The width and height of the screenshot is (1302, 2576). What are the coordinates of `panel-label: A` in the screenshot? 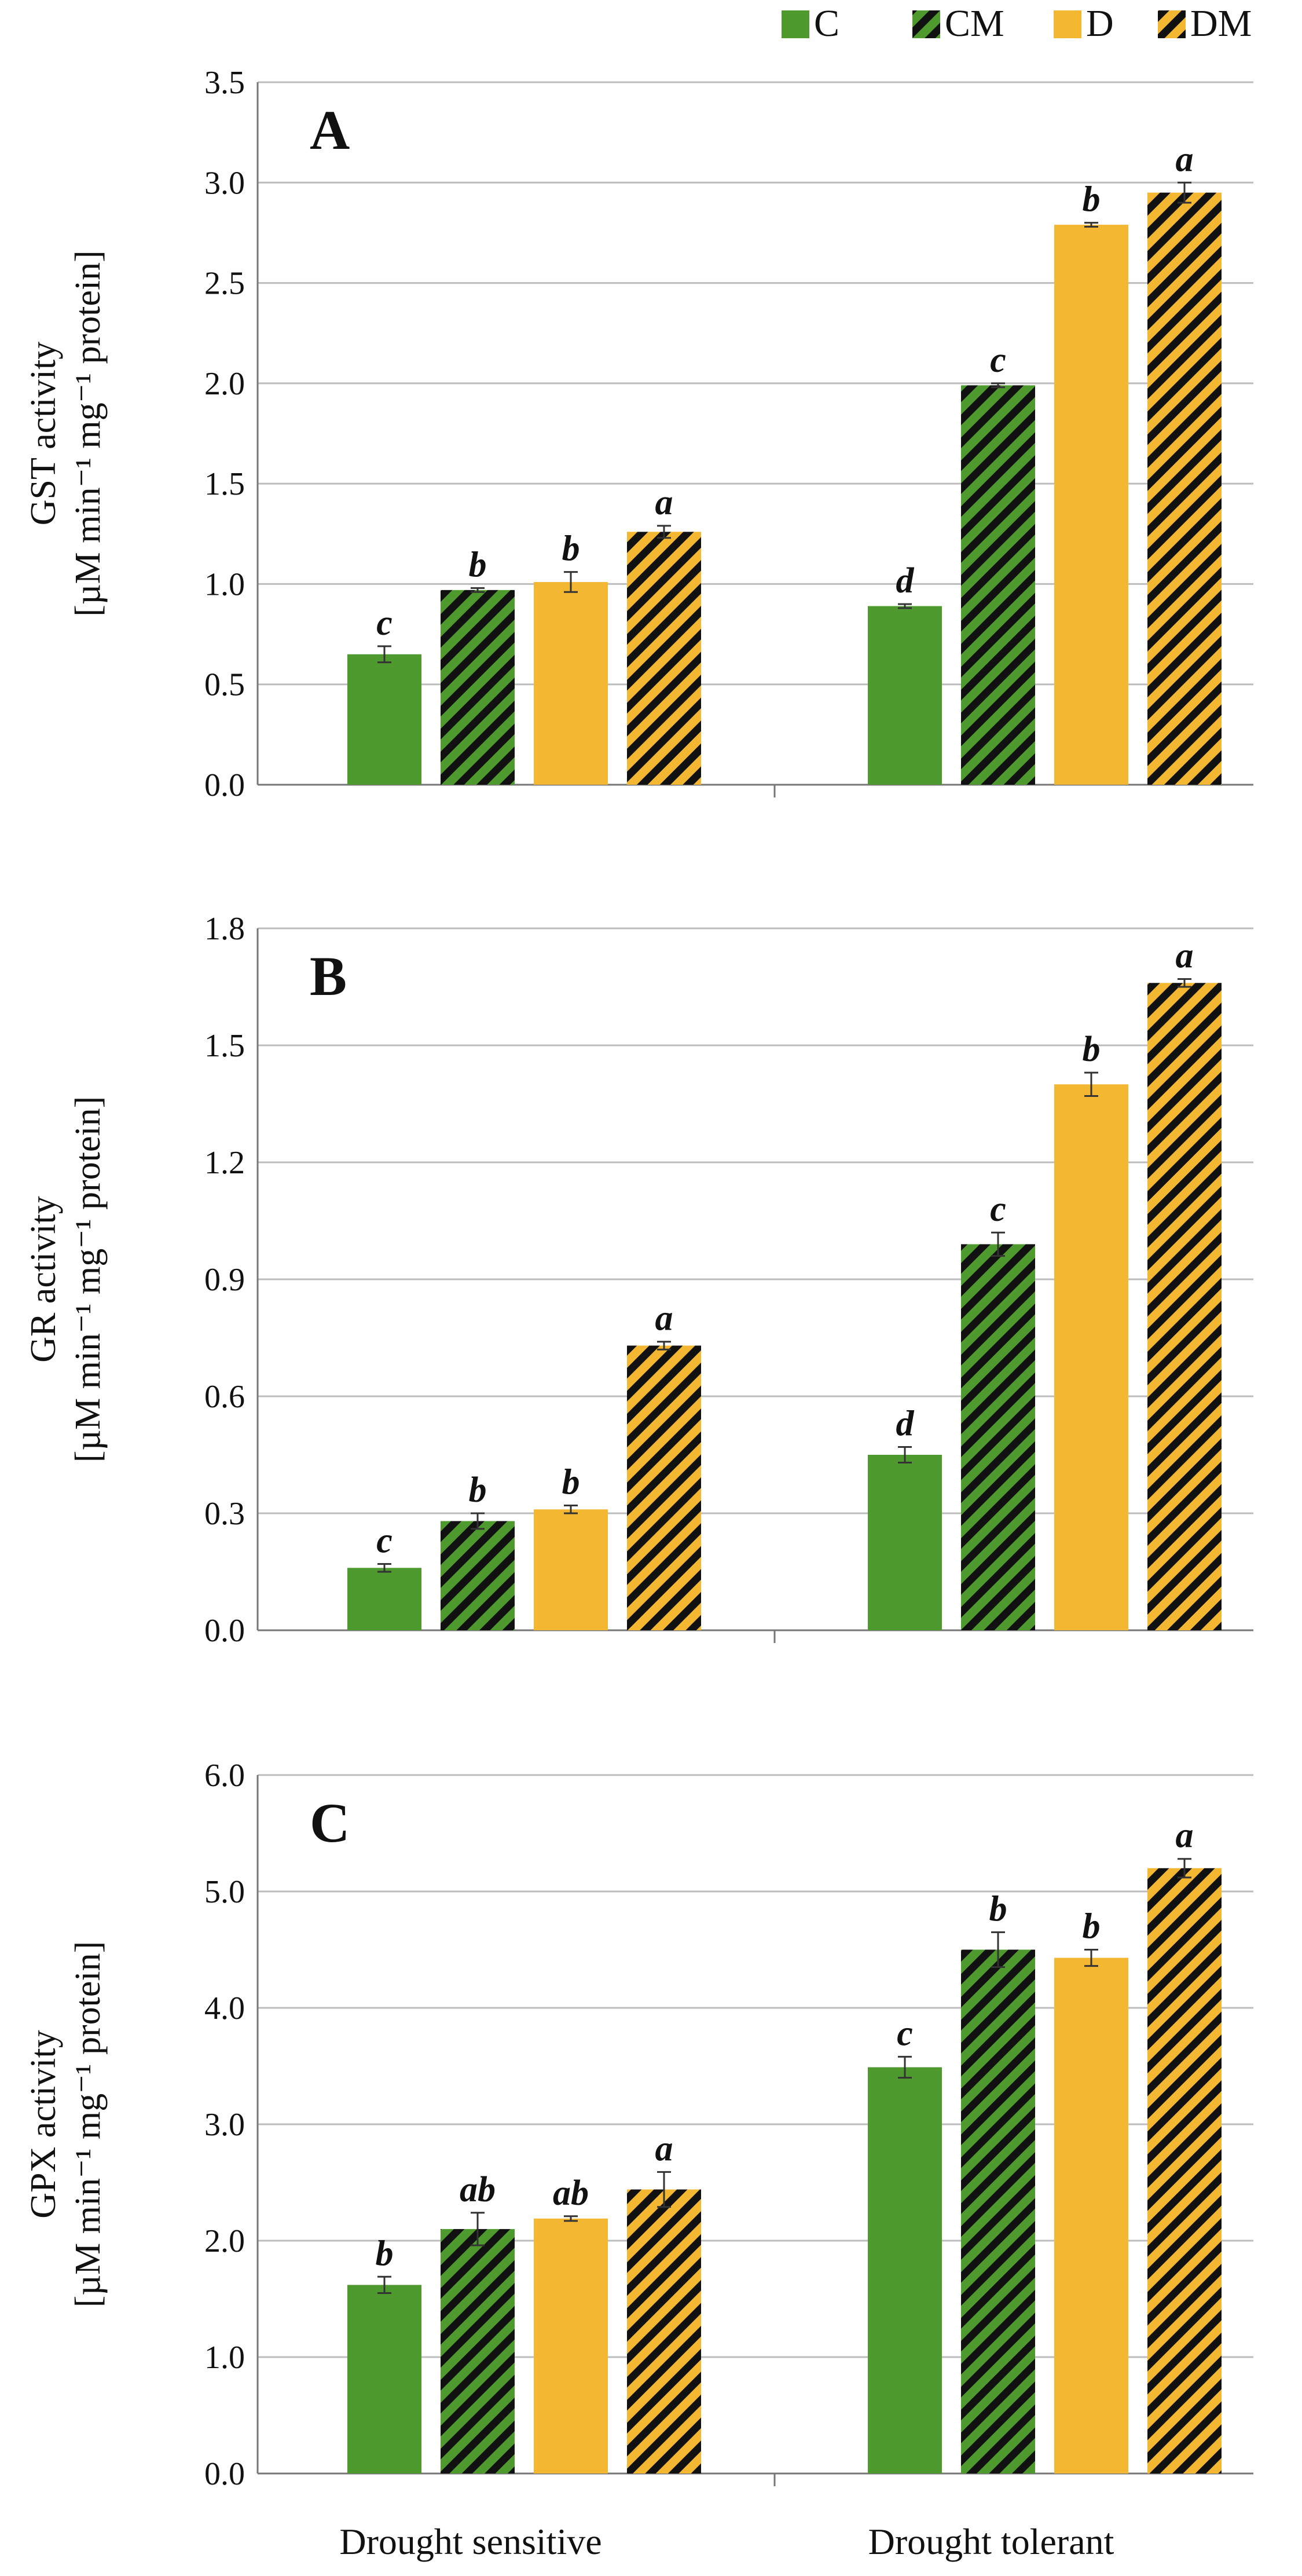 It's located at (330, 130).